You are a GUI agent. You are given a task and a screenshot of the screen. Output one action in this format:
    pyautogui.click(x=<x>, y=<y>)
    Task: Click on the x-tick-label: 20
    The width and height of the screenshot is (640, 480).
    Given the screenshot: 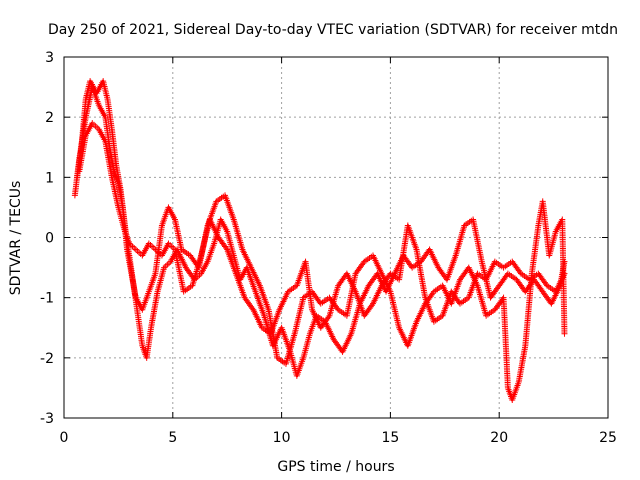 What is the action you would take?
    pyautogui.click(x=499, y=438)
    